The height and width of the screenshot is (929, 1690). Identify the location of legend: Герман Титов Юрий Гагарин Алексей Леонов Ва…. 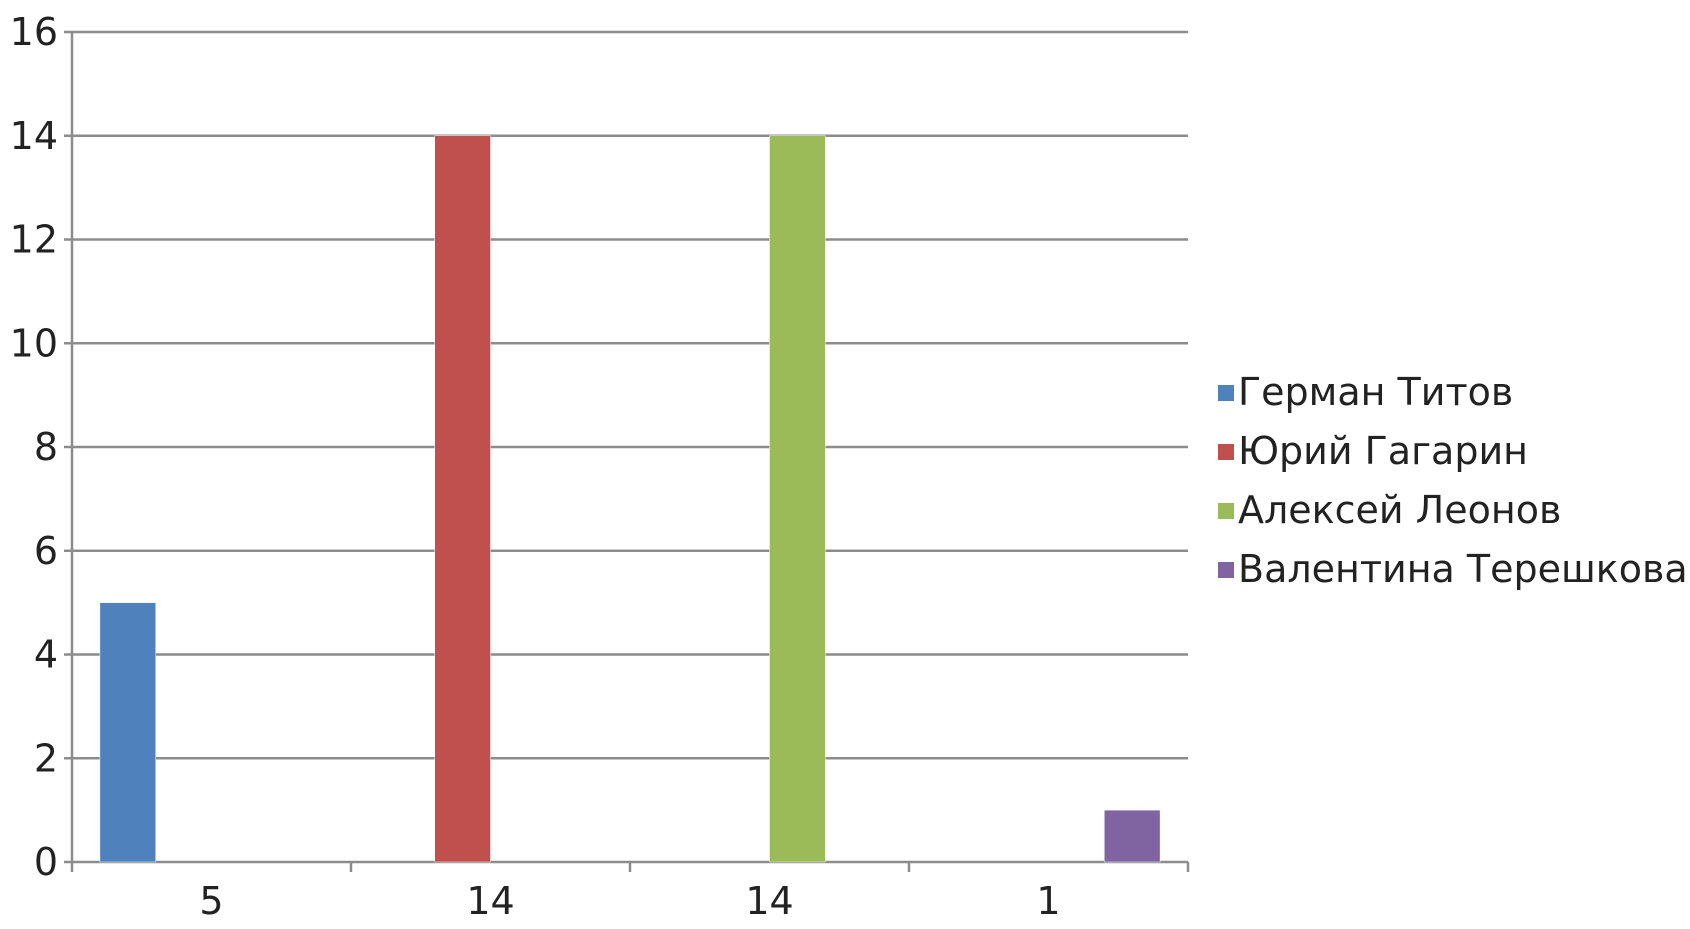
(1453, 480).